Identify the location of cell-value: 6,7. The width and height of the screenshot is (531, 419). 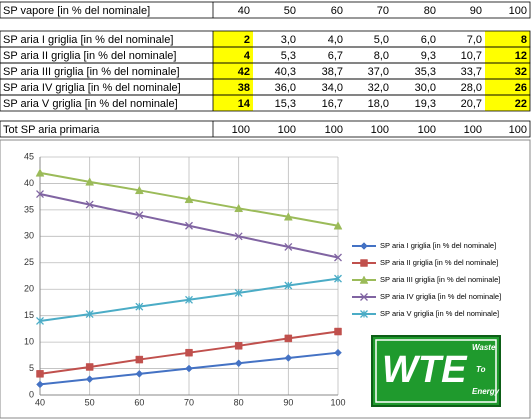
(335, 56).